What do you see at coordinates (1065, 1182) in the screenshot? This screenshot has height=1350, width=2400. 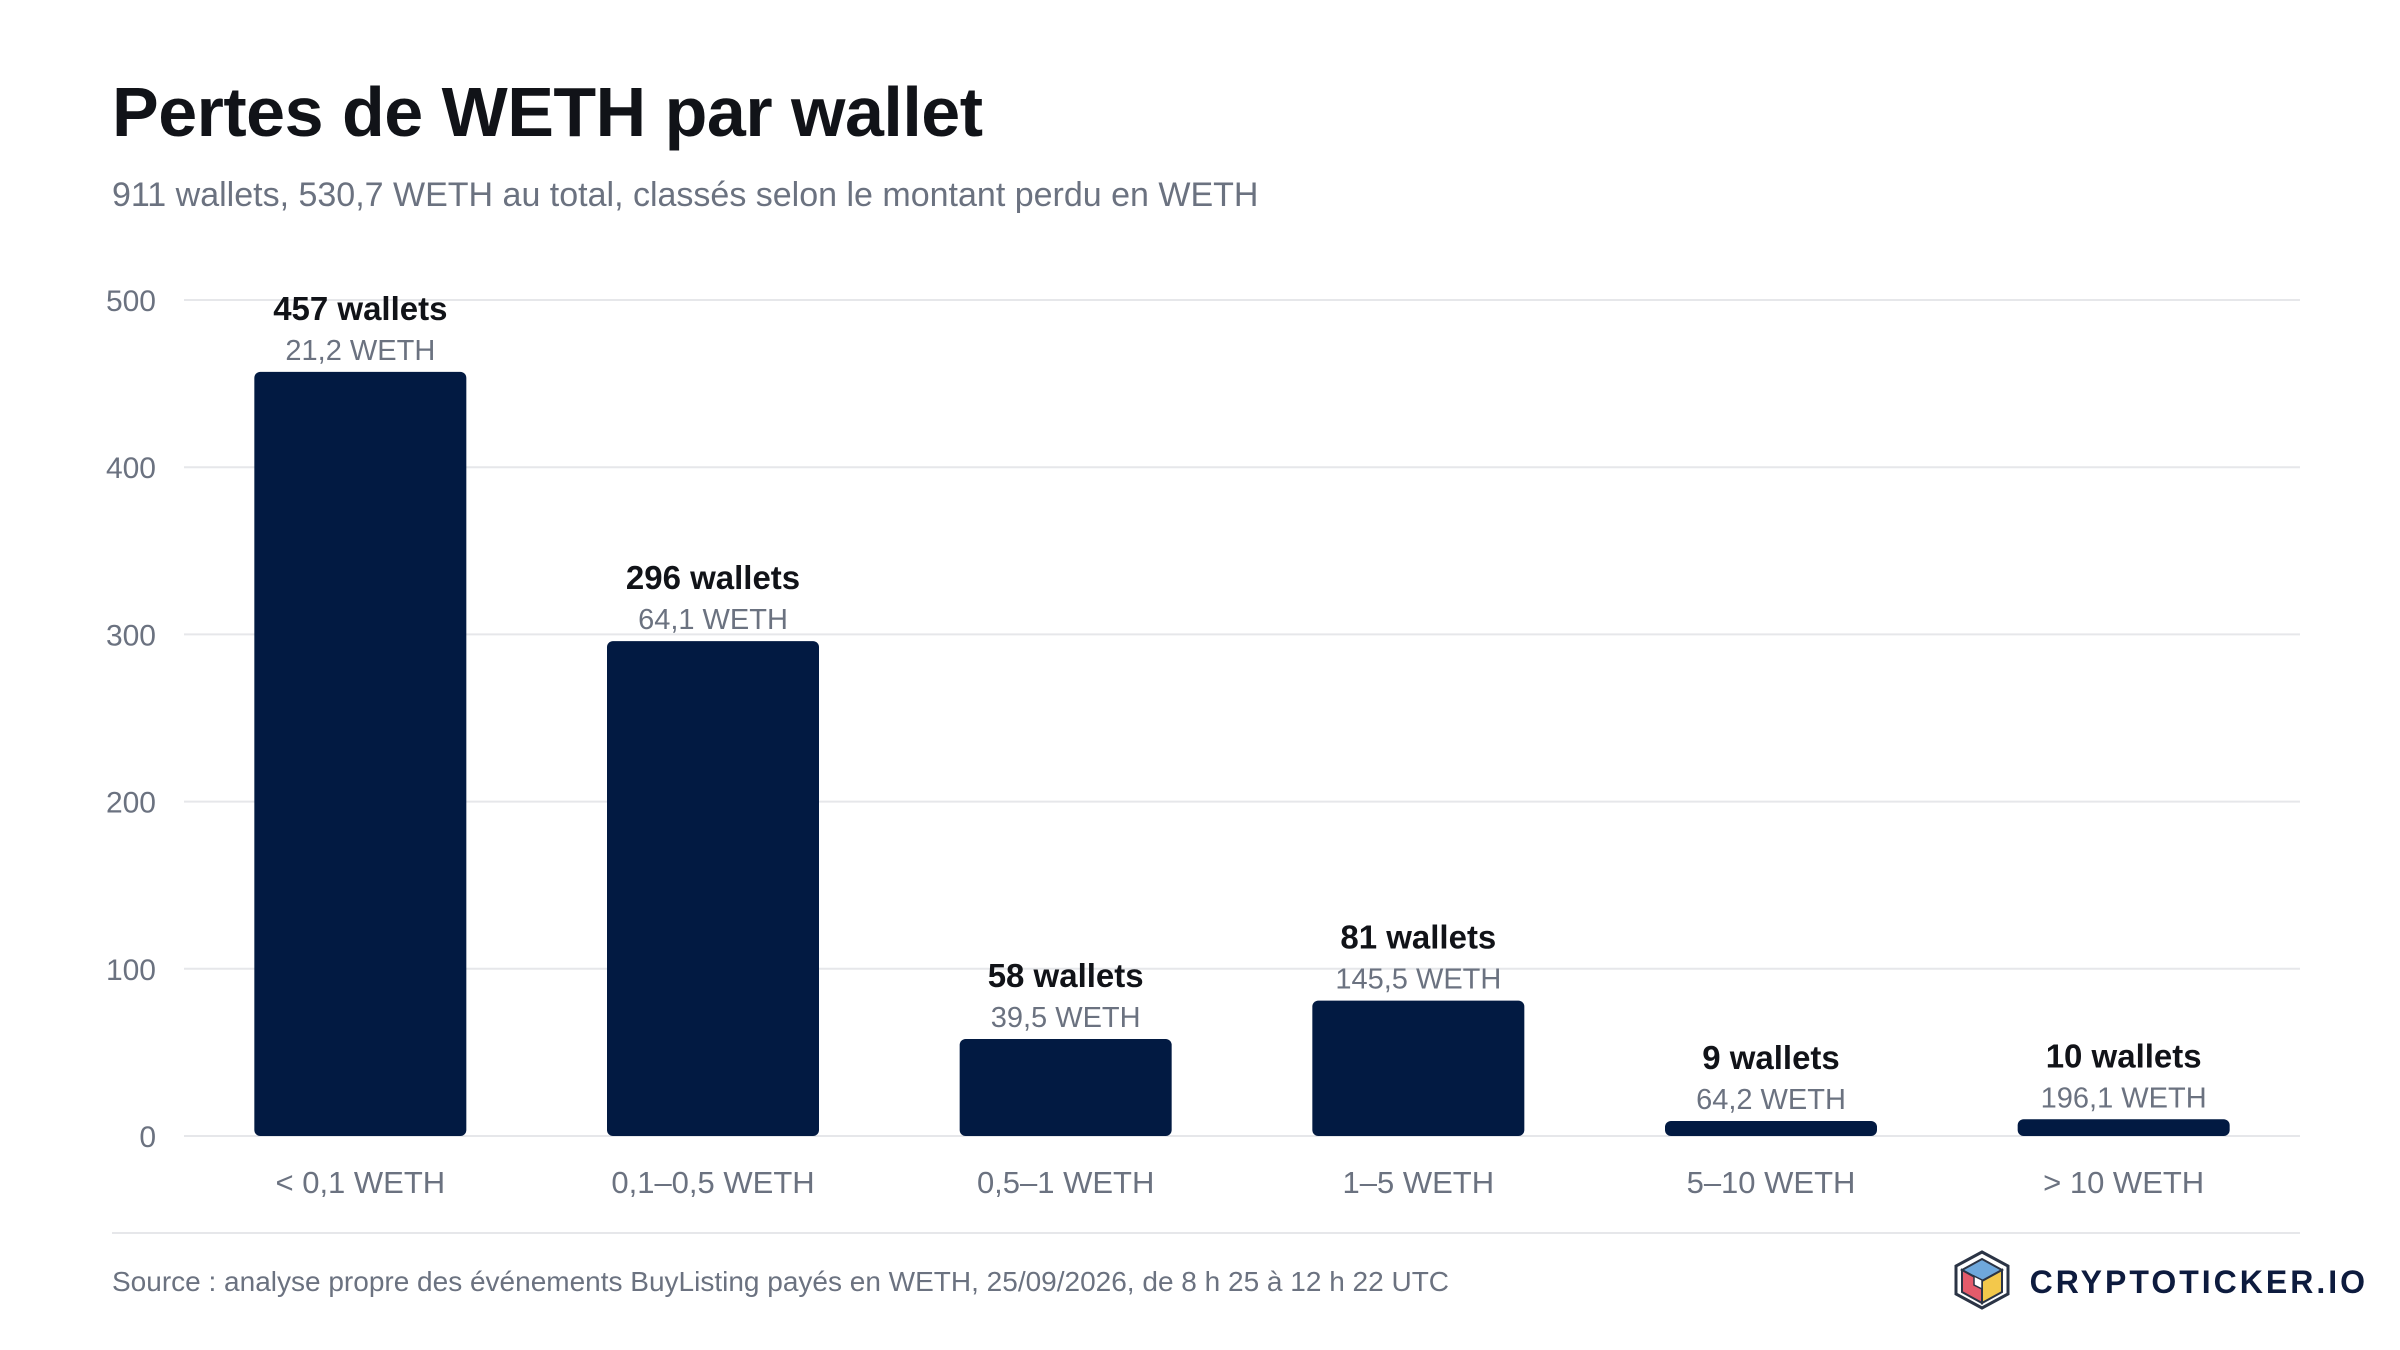 I see `x-tick-label: 0,5–1 WETH` at bounding box center [1065, 1182].